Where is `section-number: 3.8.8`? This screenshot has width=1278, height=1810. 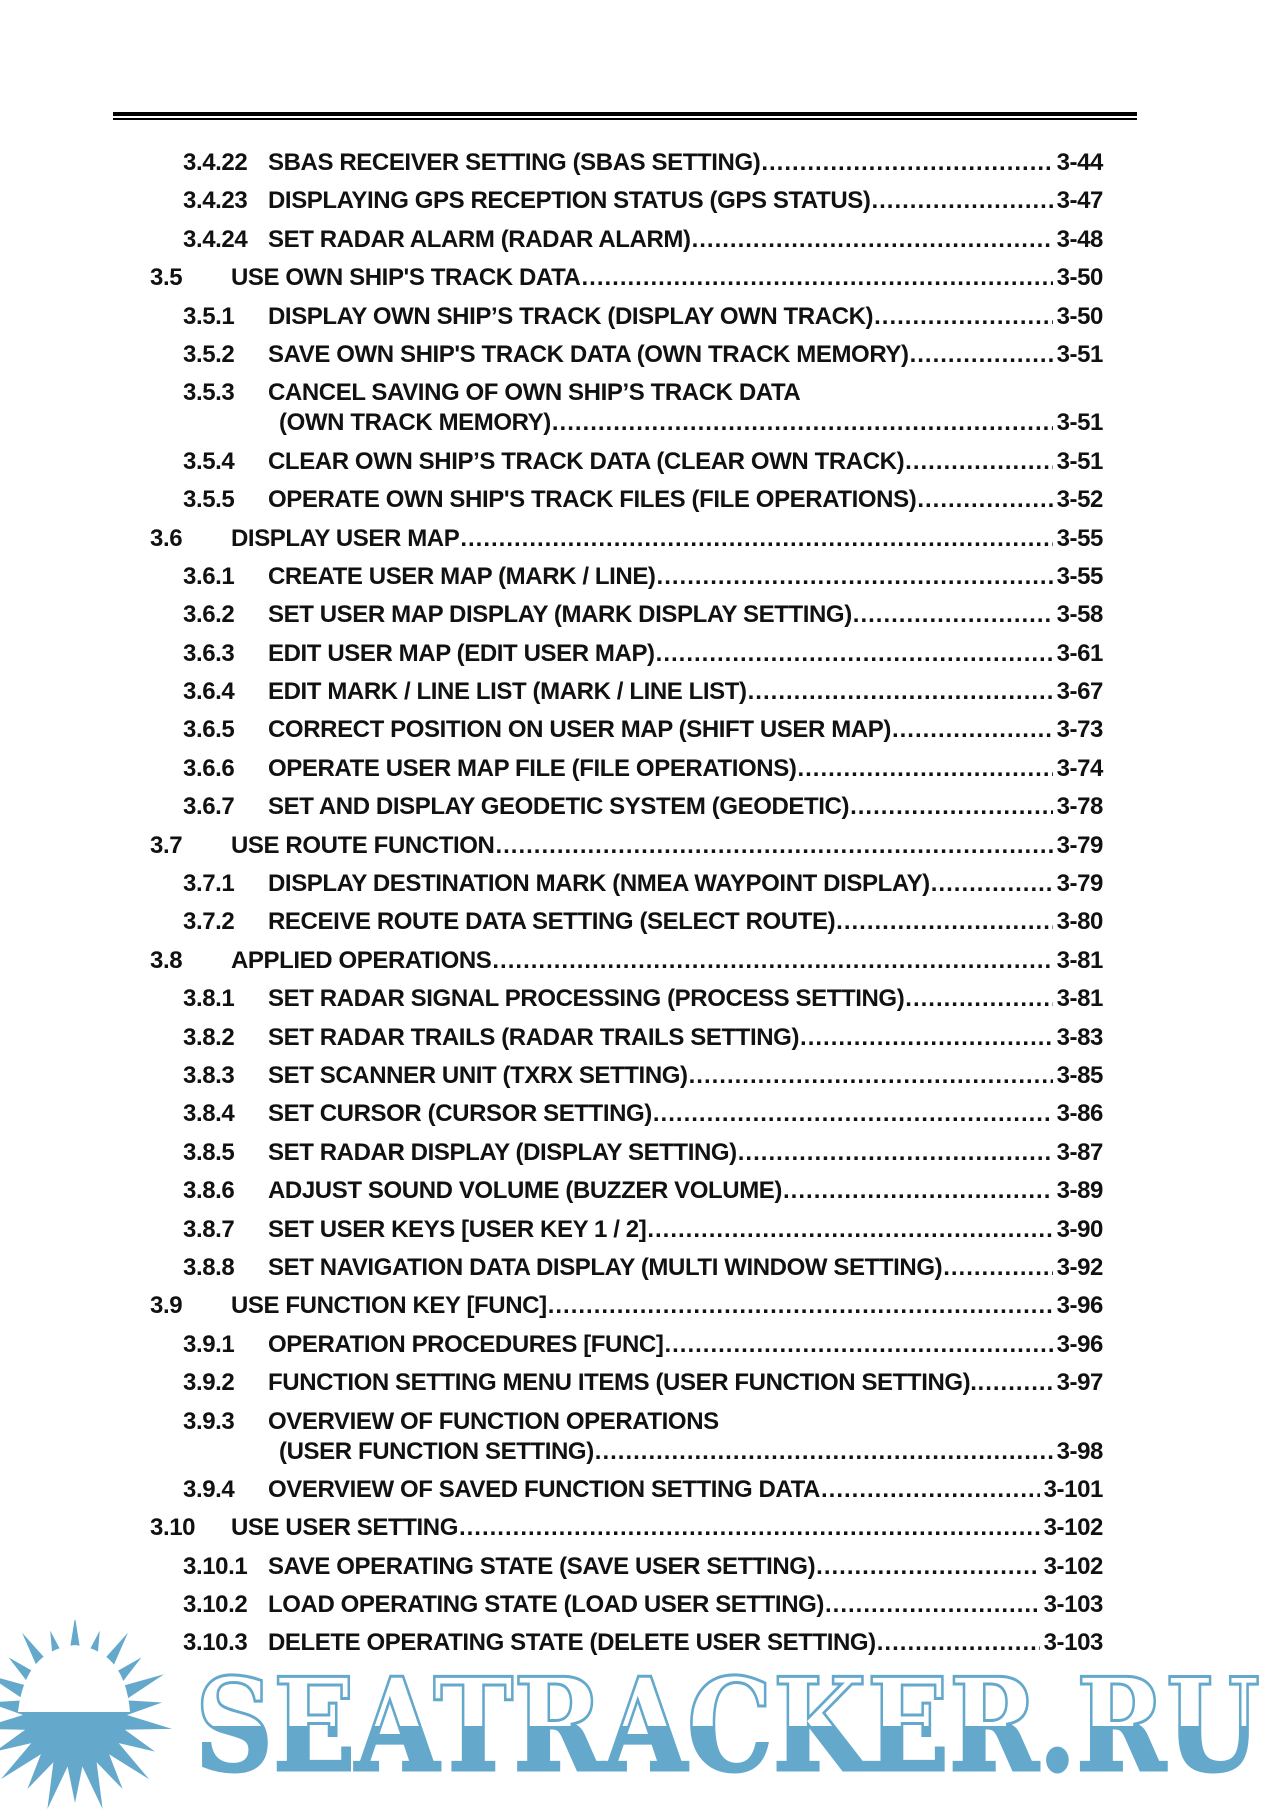
section-number: 3.8.8 is located at coordinates (209, 1267).